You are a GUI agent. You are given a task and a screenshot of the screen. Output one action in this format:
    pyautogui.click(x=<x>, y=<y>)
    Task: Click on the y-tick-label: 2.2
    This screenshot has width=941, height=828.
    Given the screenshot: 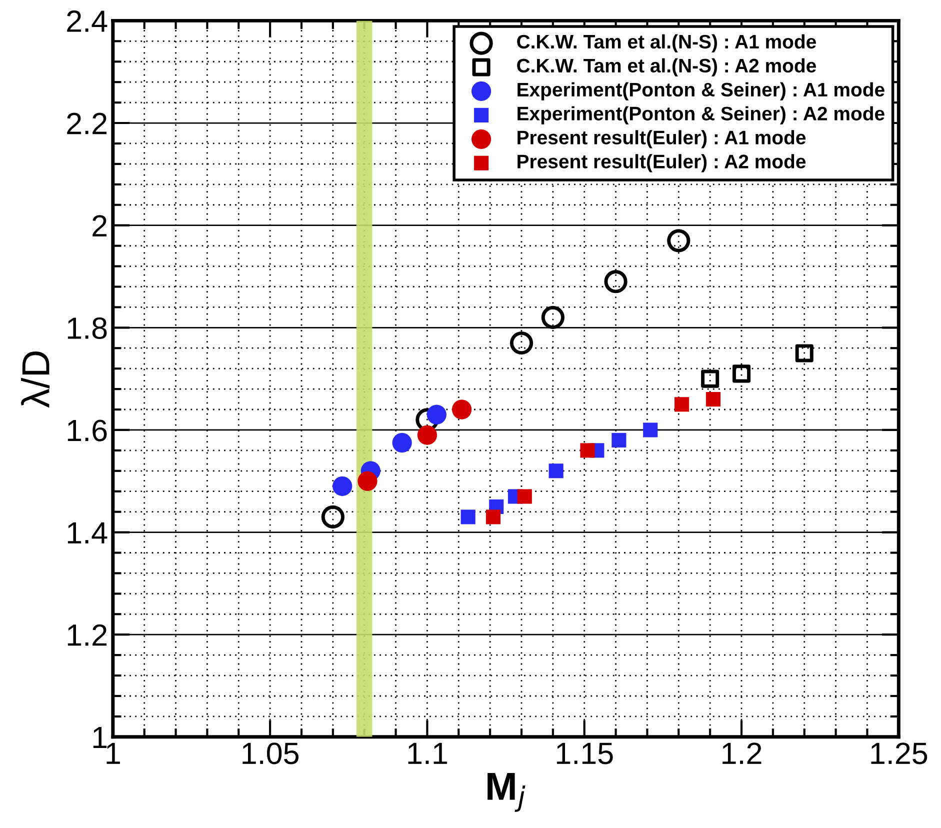 What is the action you would take?
    pyautogui.click(x=87, y=123)
    